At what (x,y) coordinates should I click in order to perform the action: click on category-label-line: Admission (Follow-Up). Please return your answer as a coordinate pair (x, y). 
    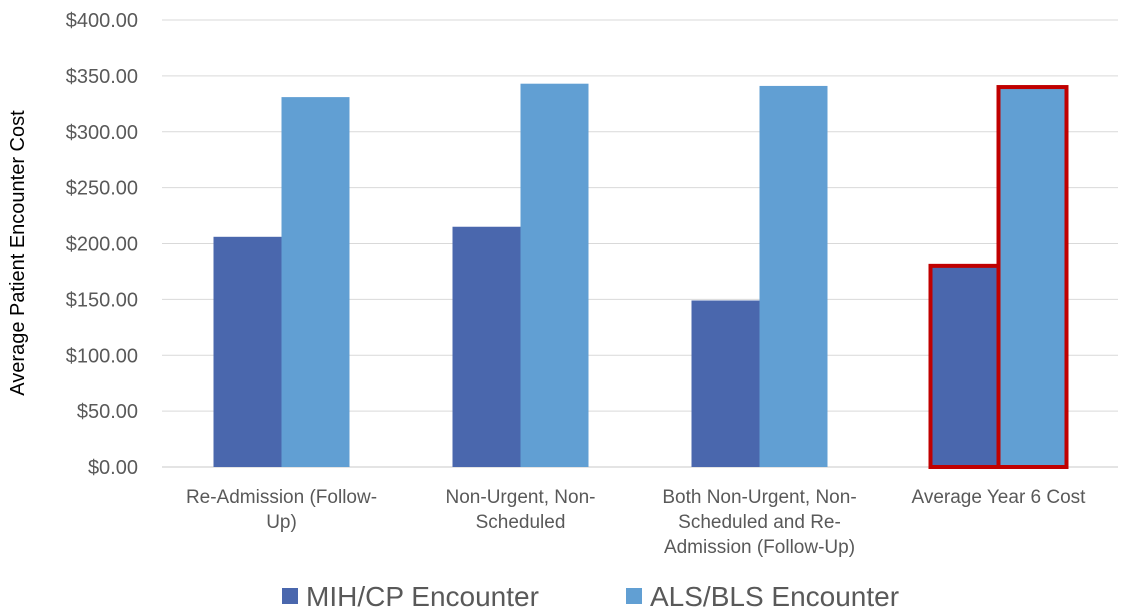
    Looking at the image, I should click on (759, 547).